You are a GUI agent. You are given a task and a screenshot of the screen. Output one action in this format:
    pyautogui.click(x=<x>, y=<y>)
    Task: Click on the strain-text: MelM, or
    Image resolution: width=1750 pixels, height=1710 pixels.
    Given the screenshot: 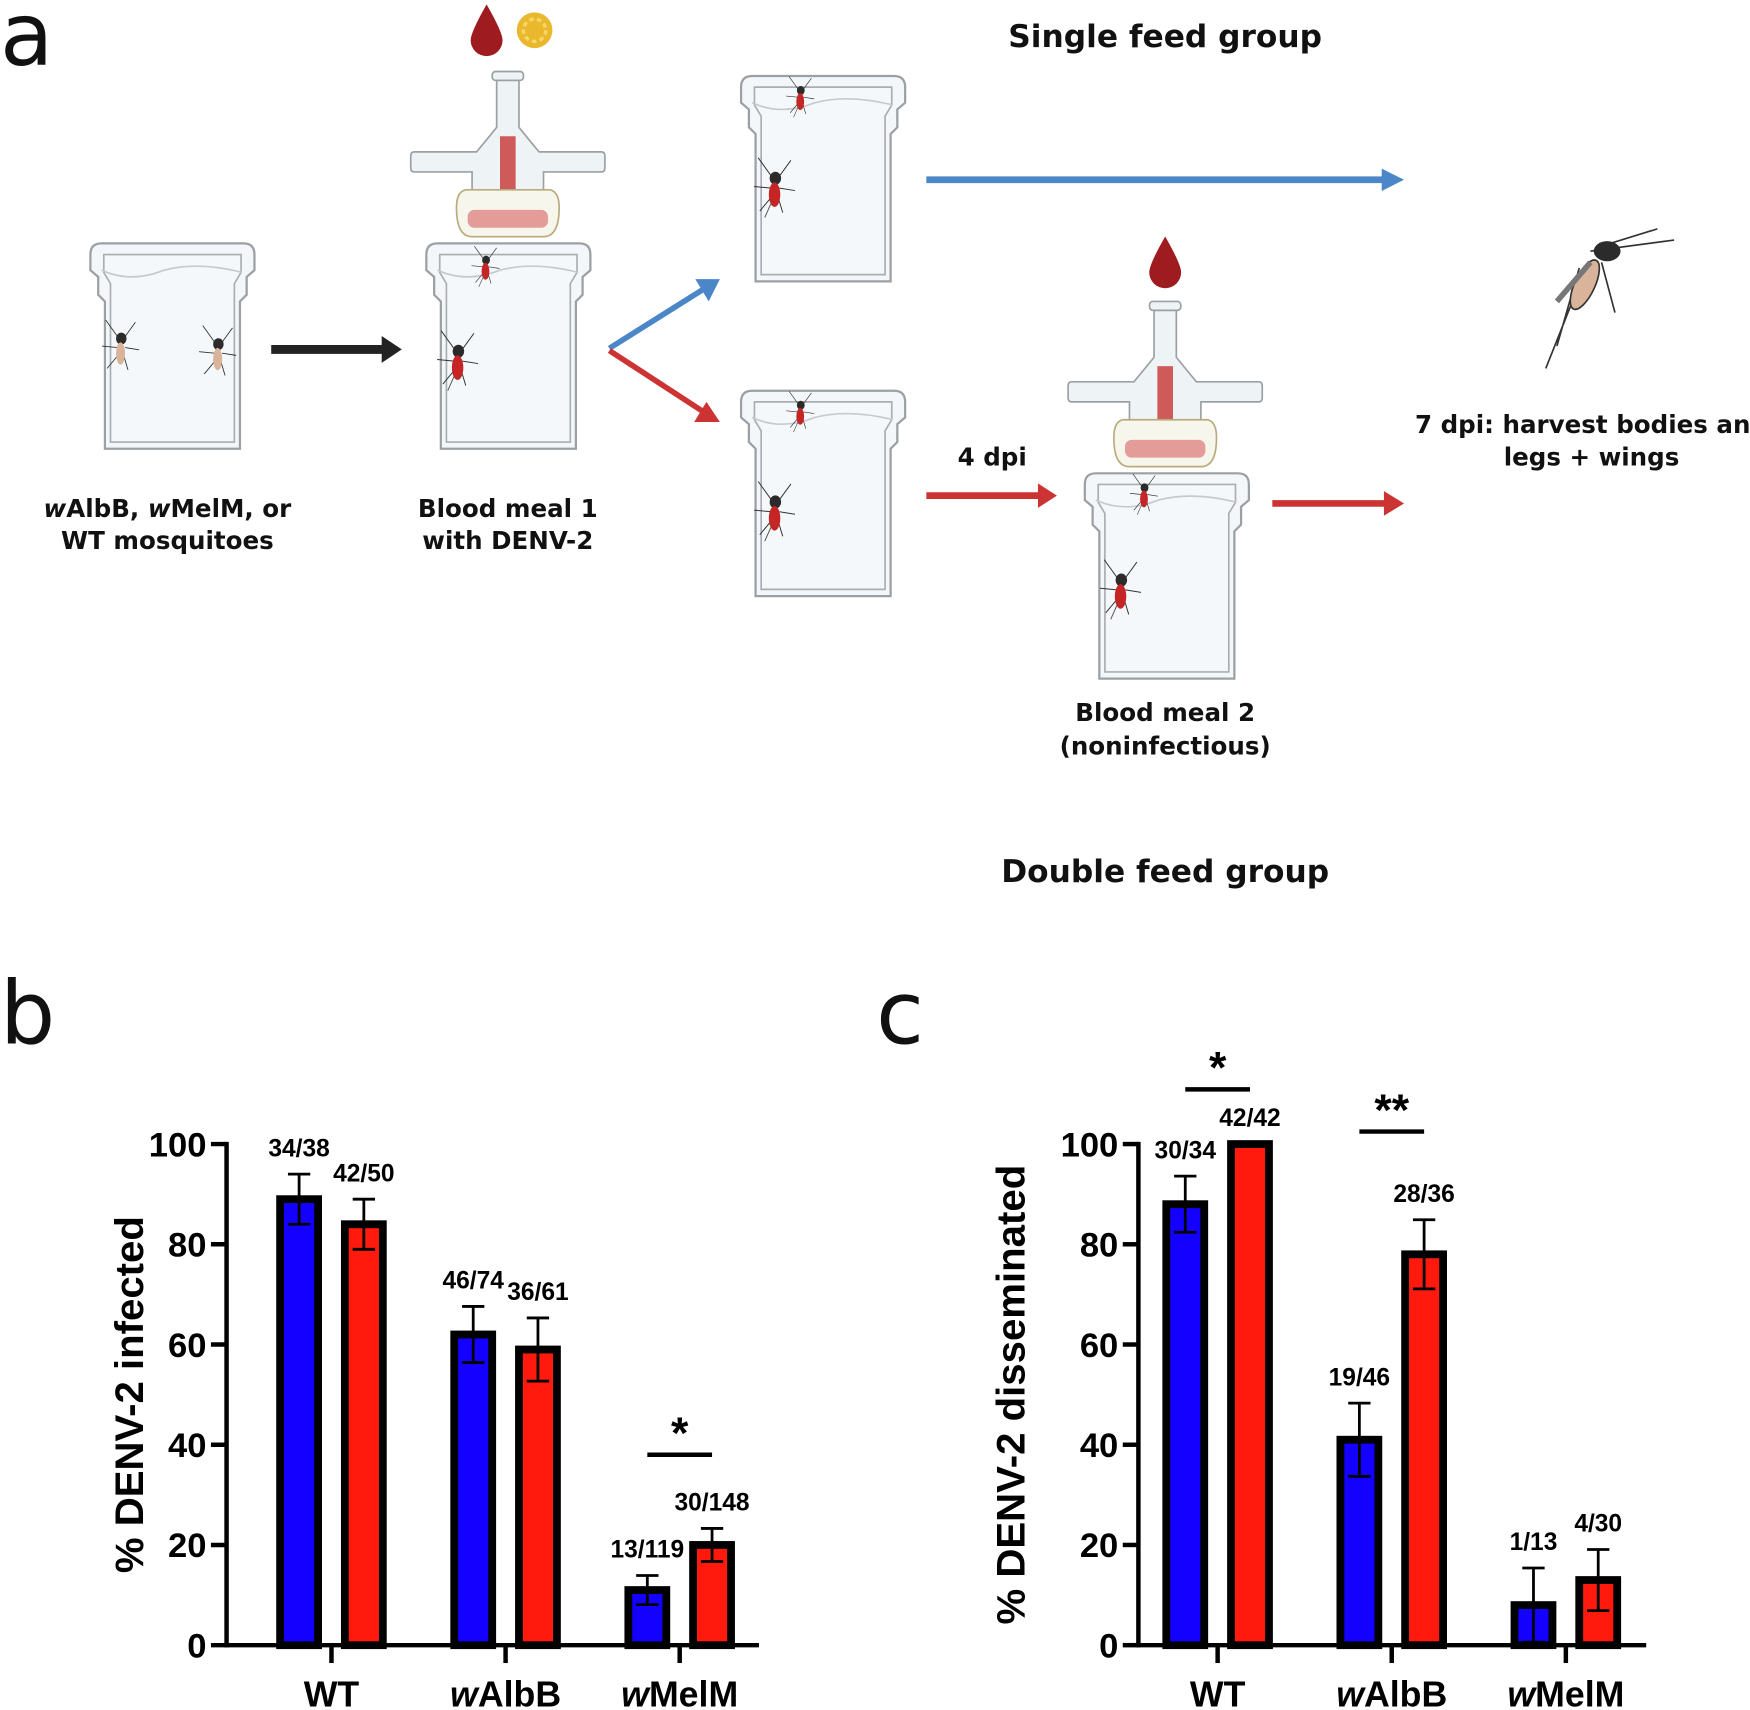 What is the action you would take?
    pyautogui.click(x=232, y=508)
    